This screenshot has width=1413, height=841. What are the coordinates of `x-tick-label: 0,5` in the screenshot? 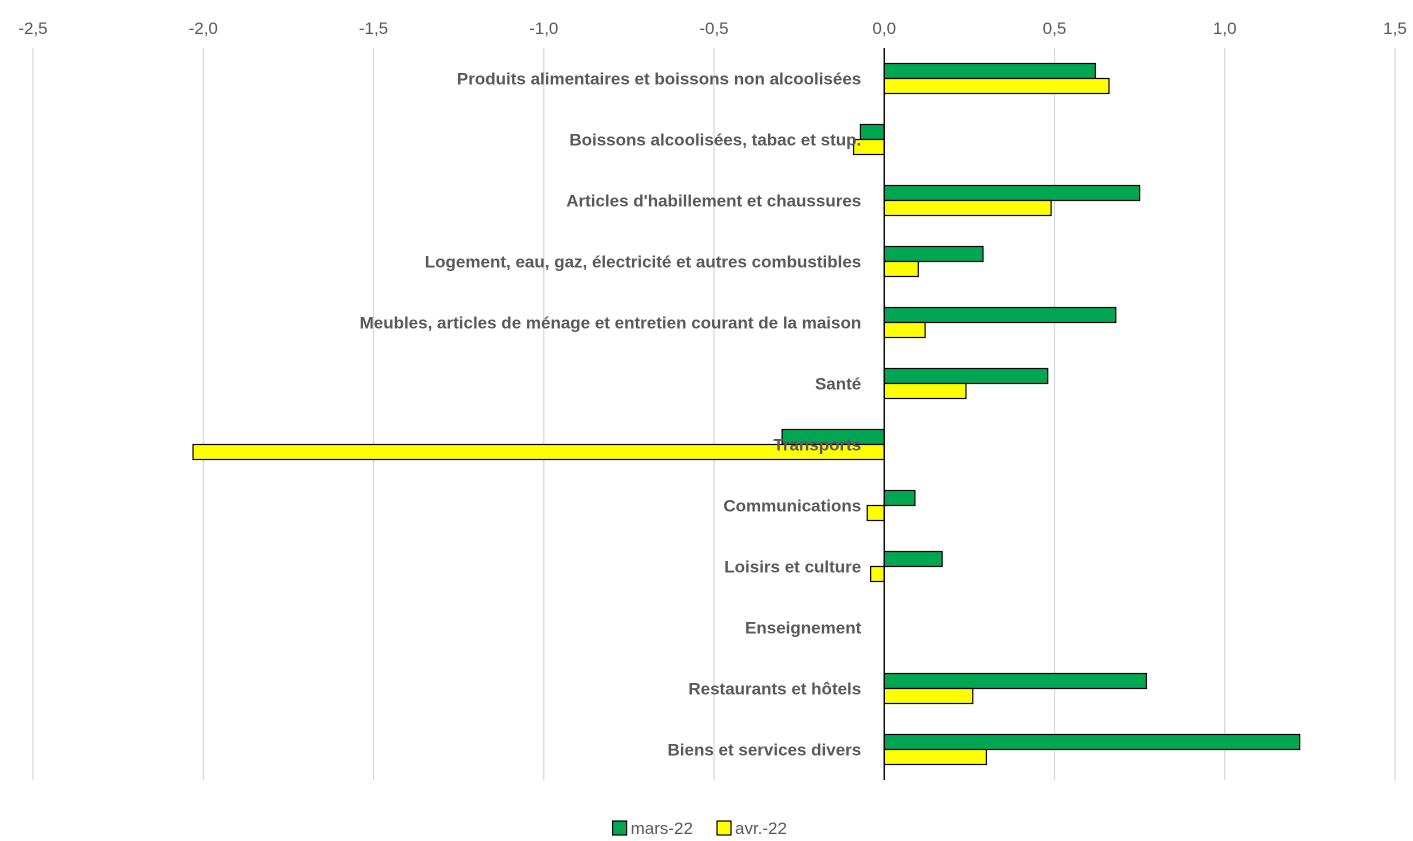 It's located at (1055, 28).